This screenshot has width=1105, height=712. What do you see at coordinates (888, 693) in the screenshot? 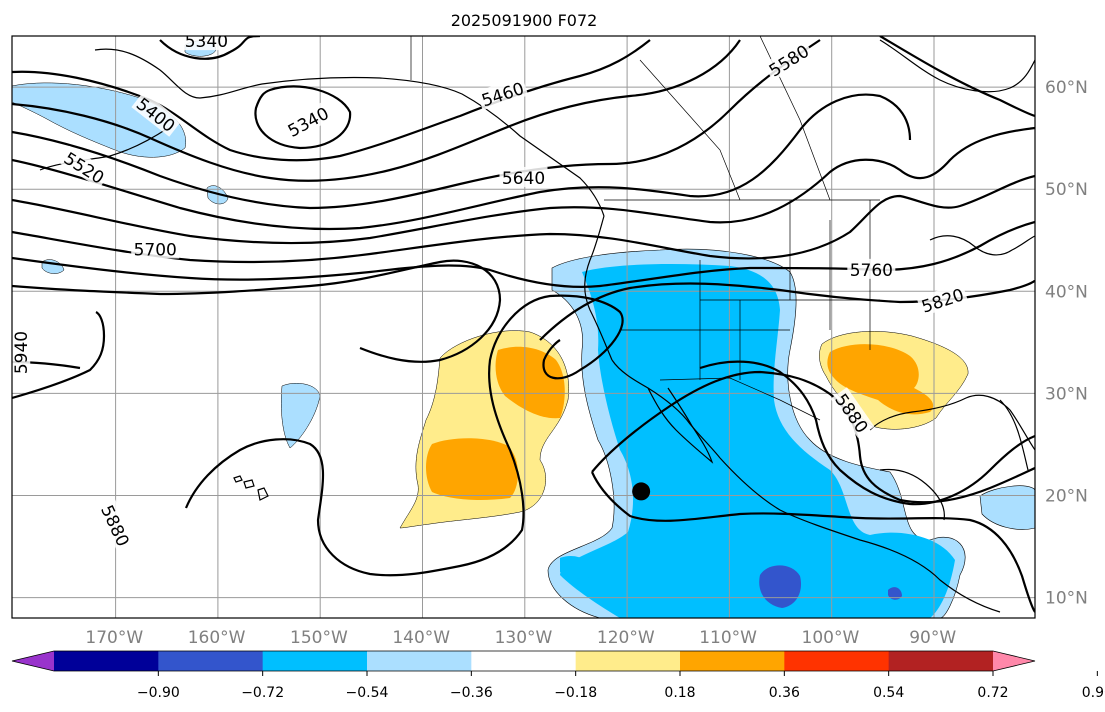
I see `colorbar-tick-label: 0.54` at bounding box center [888, 693].